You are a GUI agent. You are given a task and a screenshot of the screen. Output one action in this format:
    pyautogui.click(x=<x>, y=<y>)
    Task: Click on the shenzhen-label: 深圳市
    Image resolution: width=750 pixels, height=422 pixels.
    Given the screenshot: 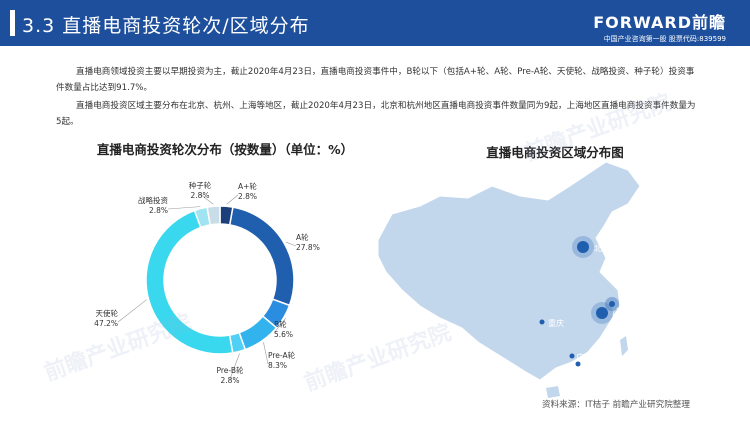 What is the action you would take?
    pyautogui.click(x=594, y=365)
    